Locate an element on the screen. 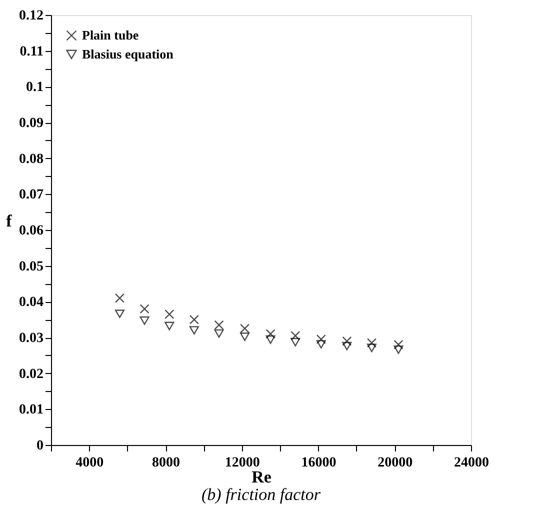 Image resolution: width=534 pixels, height=525 pixels. y-tick-label: 0.09 is located at coordinates (31, 123).